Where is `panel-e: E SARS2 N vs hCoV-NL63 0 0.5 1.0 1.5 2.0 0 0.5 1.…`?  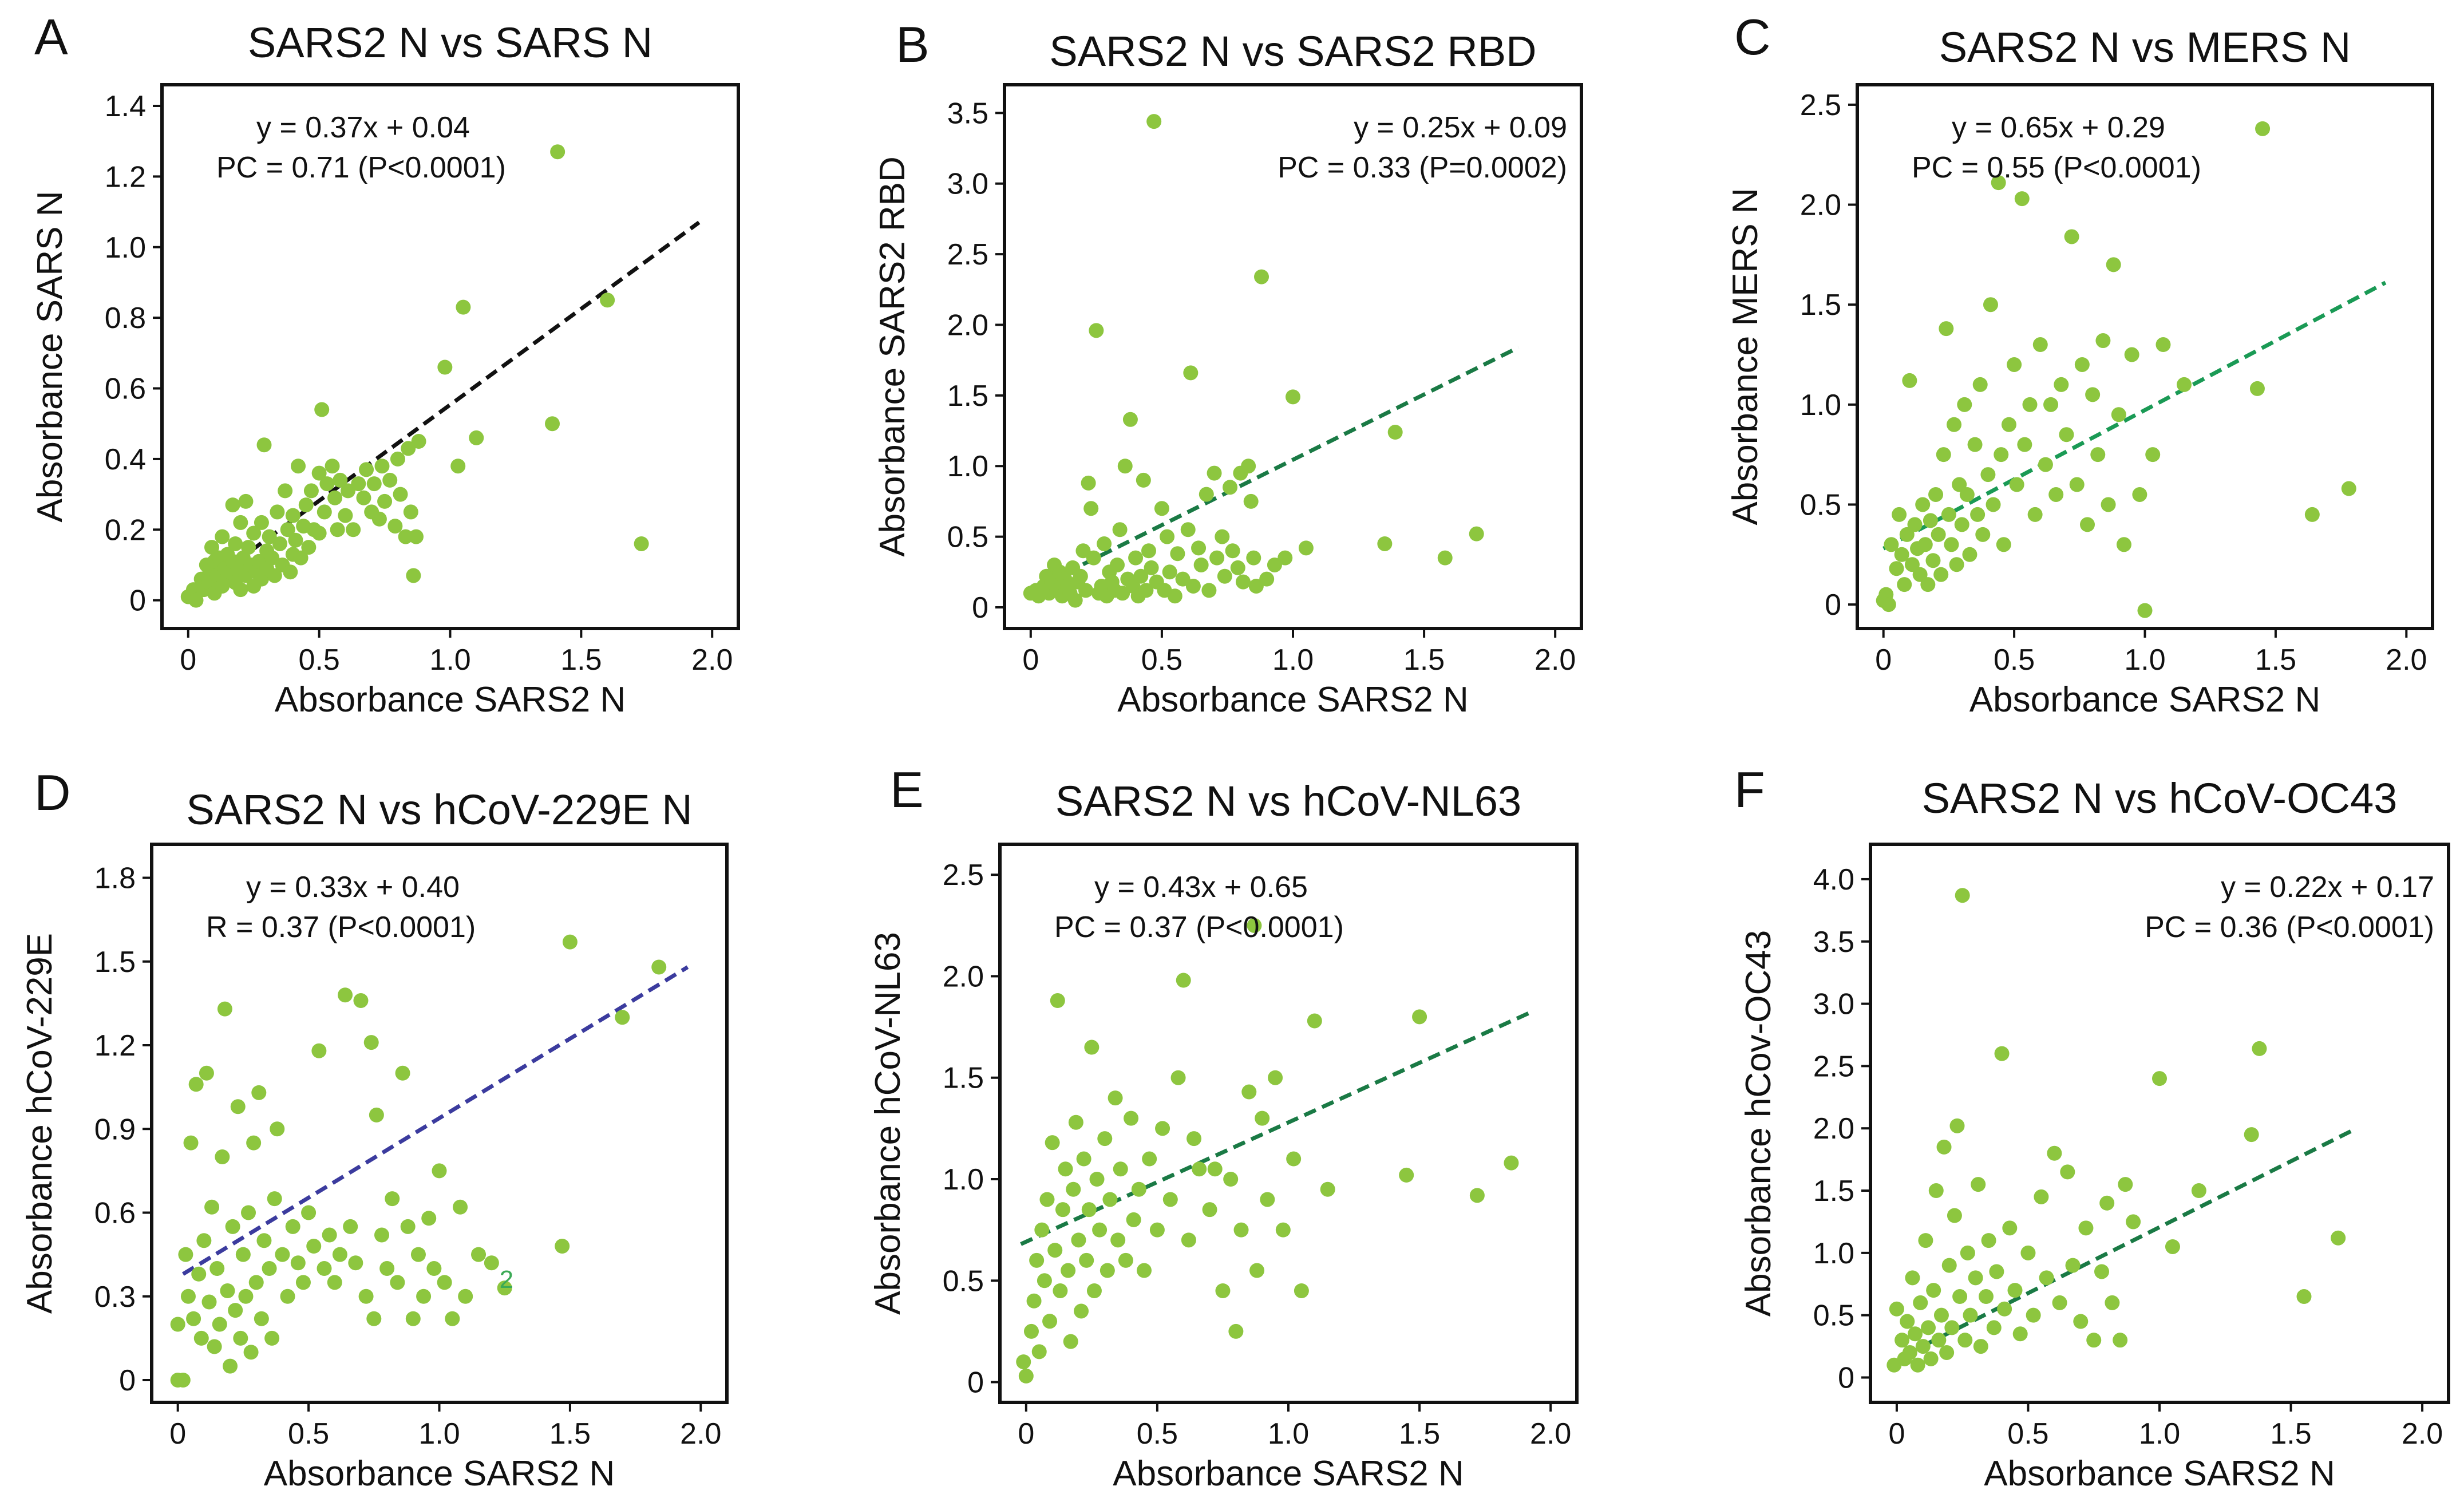
panel-e: E SARS2 N vs hCoV-NL63 0 0.5 1.0 1.5 2.0 0 0.5 1.… is located at coordinates (1223, 1127).